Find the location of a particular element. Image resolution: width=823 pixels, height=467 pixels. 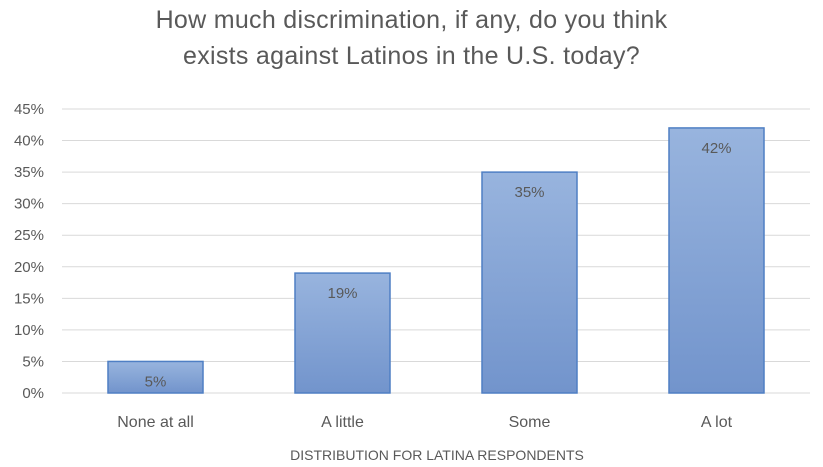

x-axis-title: DISTRIBUTION FOR LATINA RESPONDENTS is located at coordinates (437, 455).